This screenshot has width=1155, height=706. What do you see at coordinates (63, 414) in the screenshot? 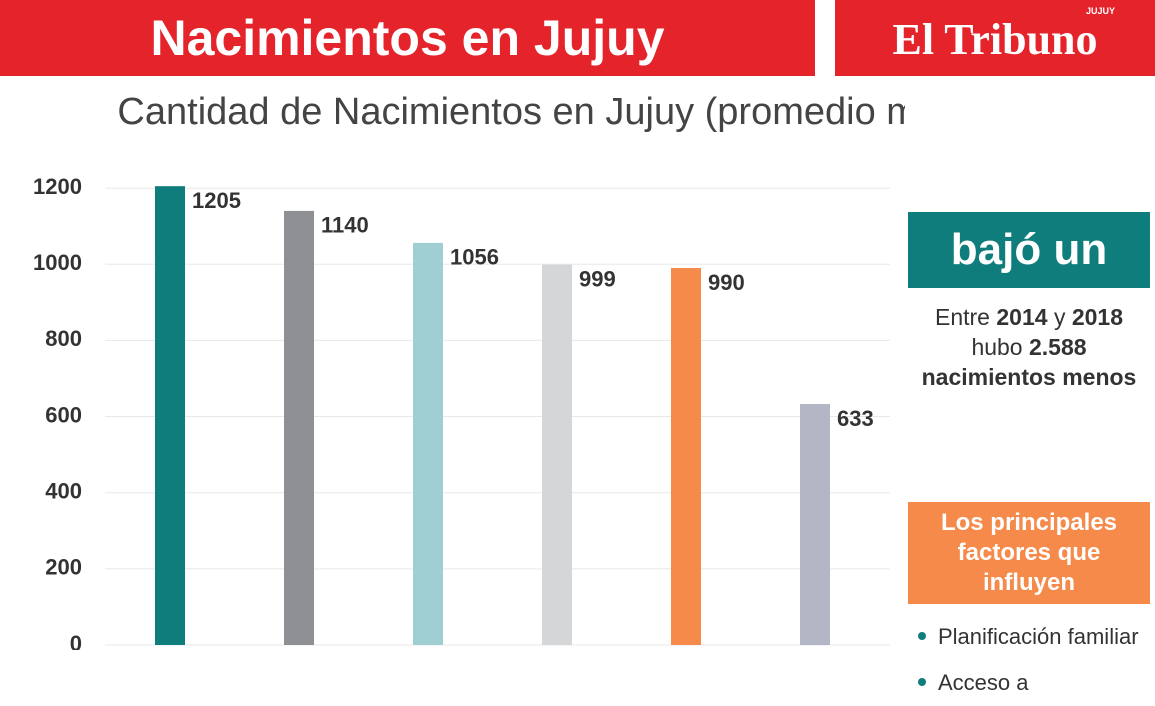
I see `y-tick-label: 600` at bounding box center [63, 414].